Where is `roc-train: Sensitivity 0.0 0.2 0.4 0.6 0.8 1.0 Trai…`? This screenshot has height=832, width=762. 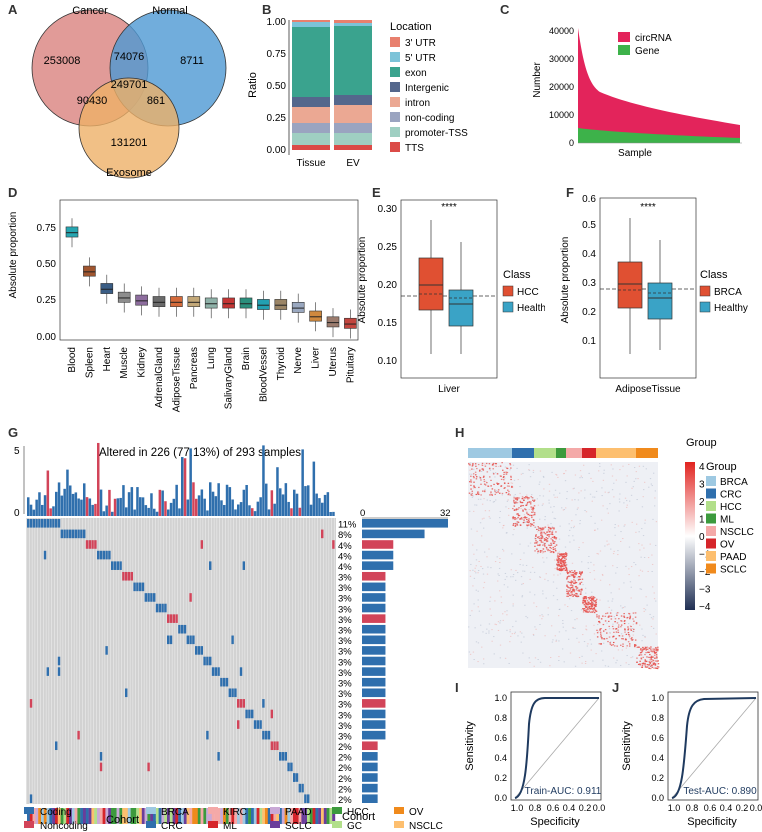
roc-train: Sensitivity 0.0 0.2 0.4 0.6 0.8 1.0 Trai… is located at coordinates (534, 759).